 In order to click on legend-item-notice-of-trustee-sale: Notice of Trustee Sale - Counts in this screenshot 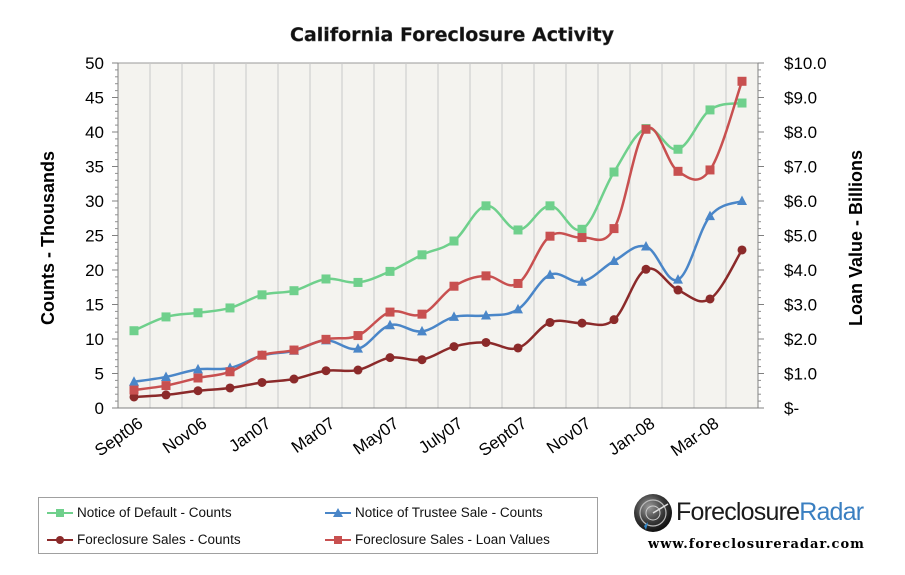, I will do `click(434, 512)`.